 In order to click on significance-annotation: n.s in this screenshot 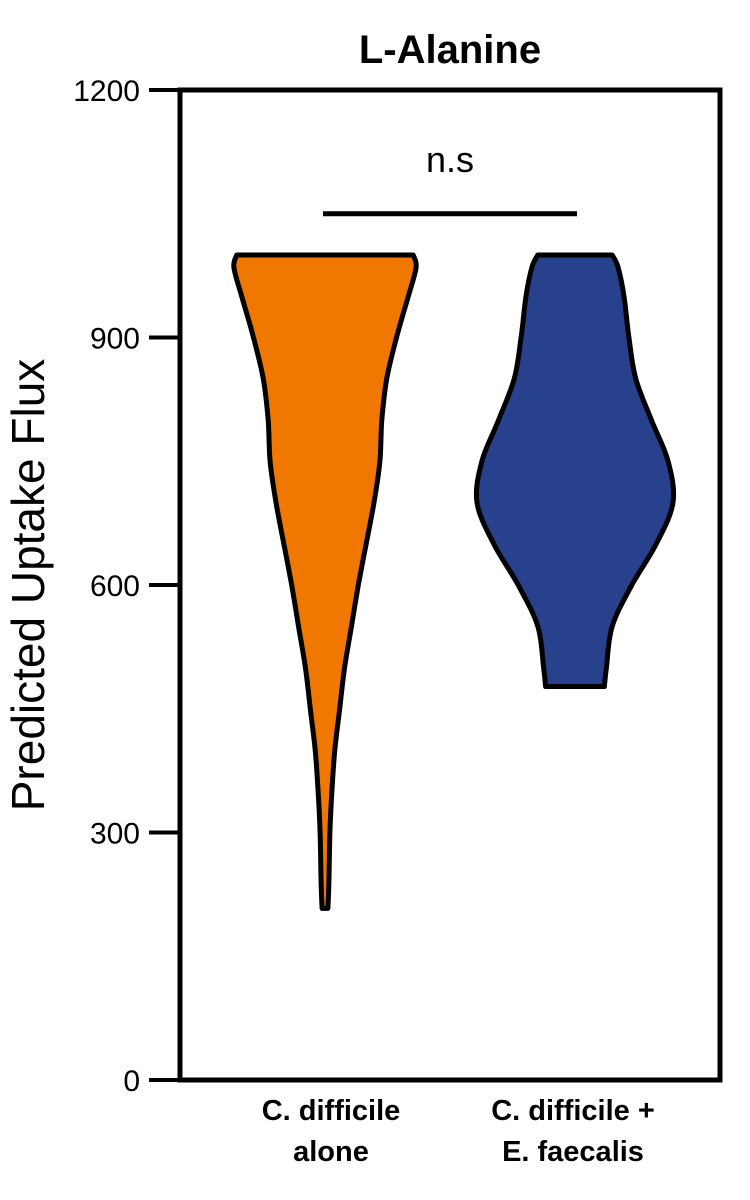, I will do `click(450, 178)`.